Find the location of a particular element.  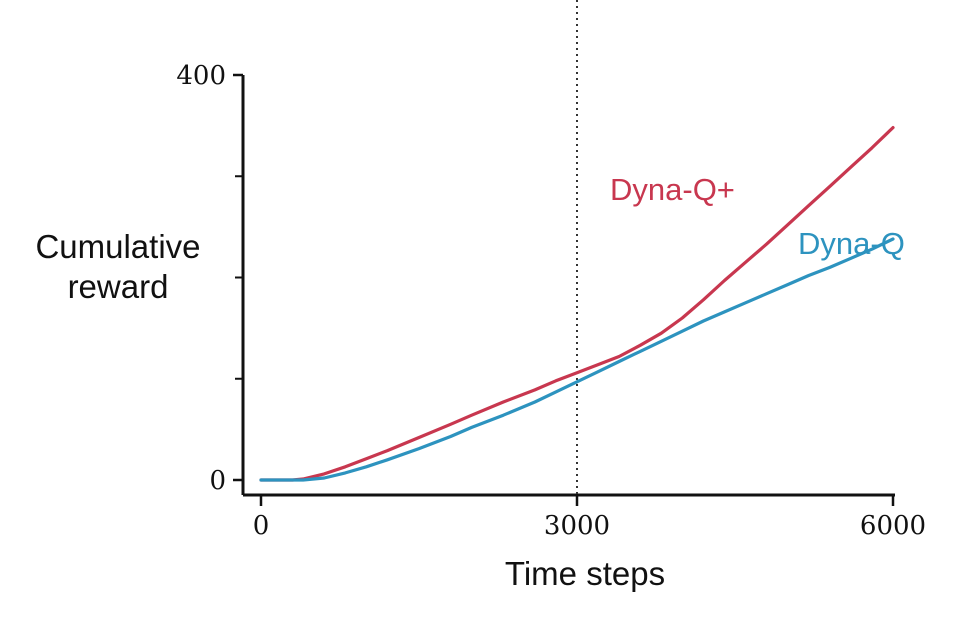

y-tick-label: 400 is located at coordinates (201, 76).